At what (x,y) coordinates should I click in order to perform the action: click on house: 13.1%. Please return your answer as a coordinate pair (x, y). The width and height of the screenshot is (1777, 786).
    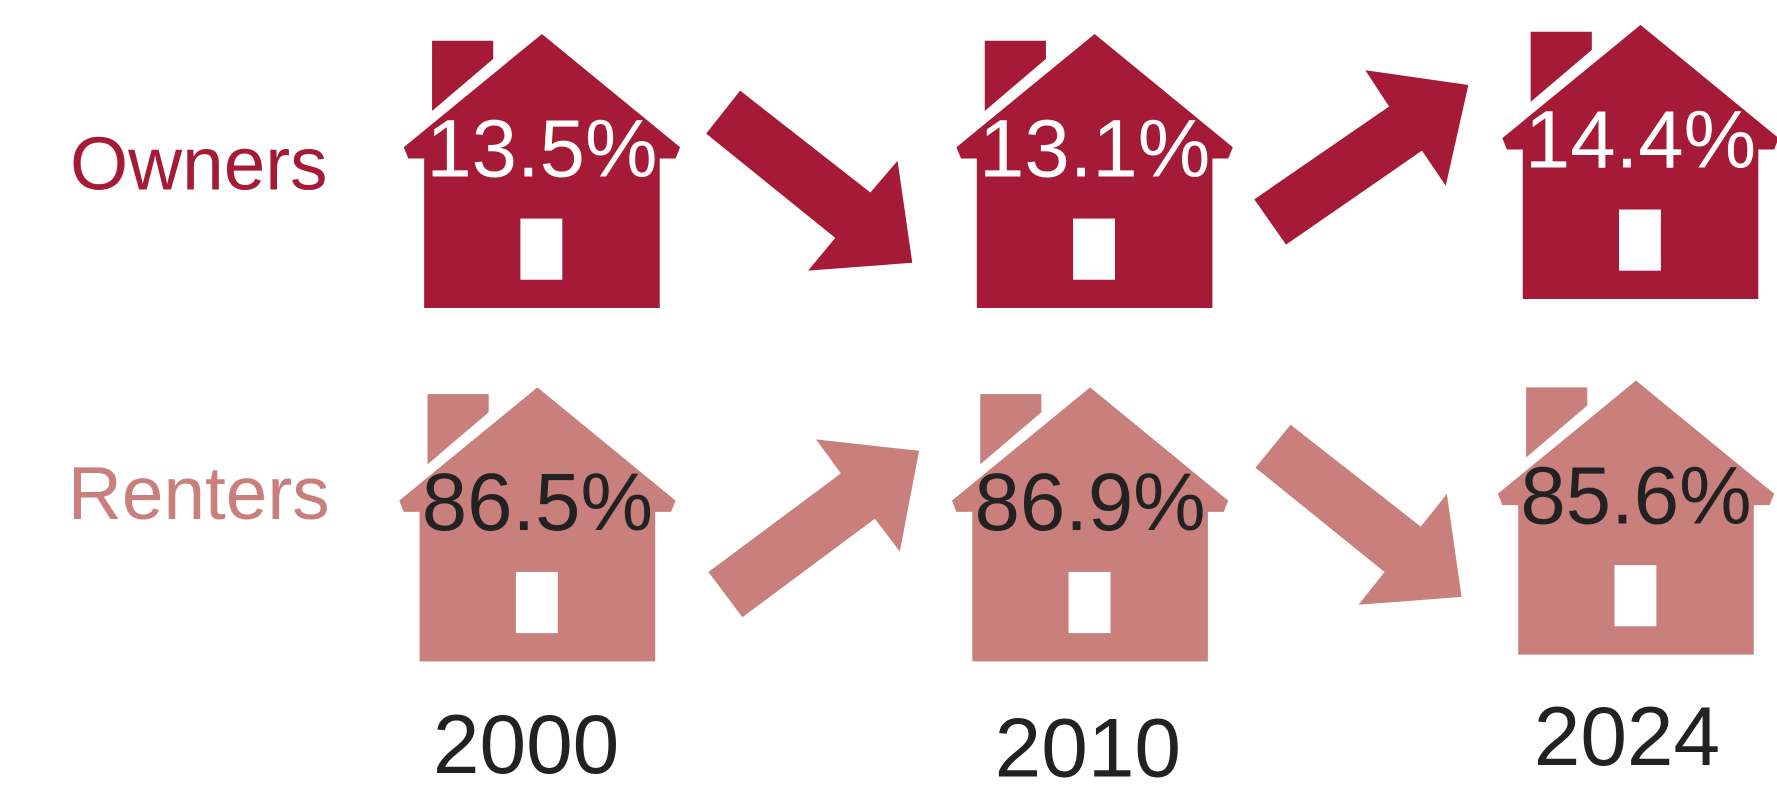
    Looking at the image, I should click on (1094, 171).